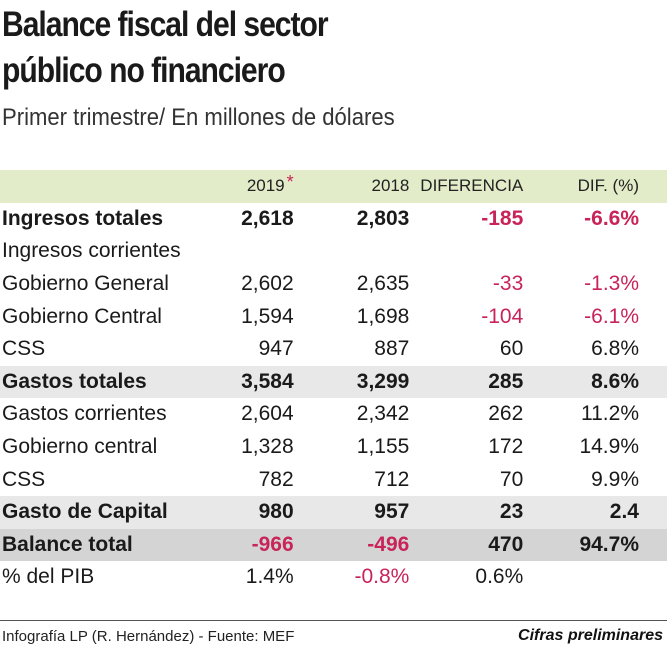 Image resolution: width=667 pixels, height=650 pixels. What do you see at coordinates (624, 512) in the screenshot?
I see `value-dif-pct: 2.4` at bounding box center [624, 512].